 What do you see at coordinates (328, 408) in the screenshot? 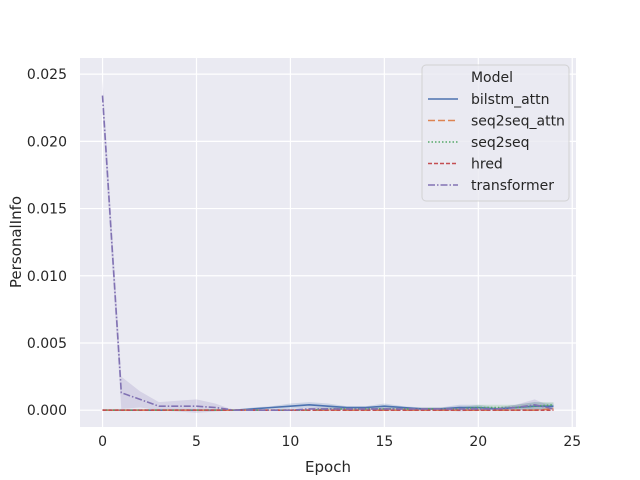
I see `seq2seq-line` at bounding box center [328, 408].